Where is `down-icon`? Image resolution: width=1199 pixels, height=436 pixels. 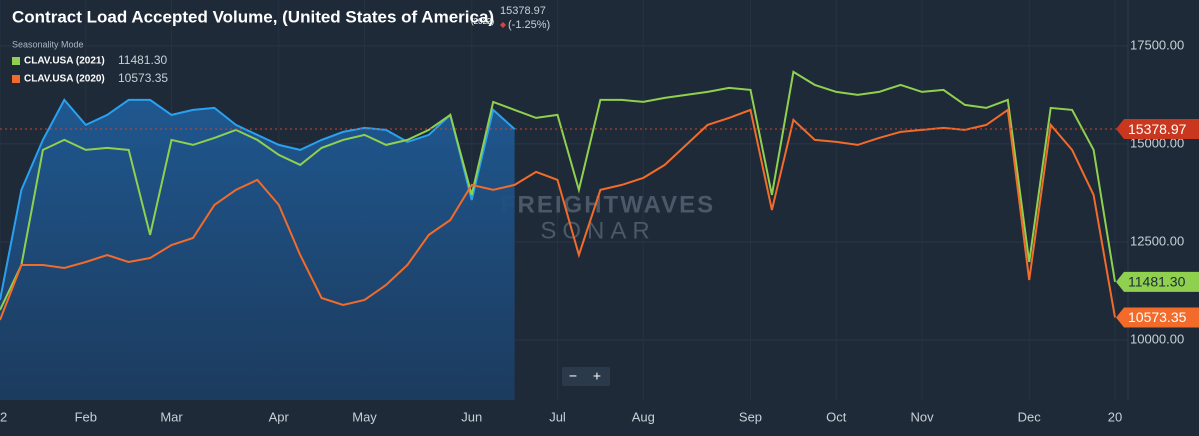 down-icon is located at coordinates (503, 25).